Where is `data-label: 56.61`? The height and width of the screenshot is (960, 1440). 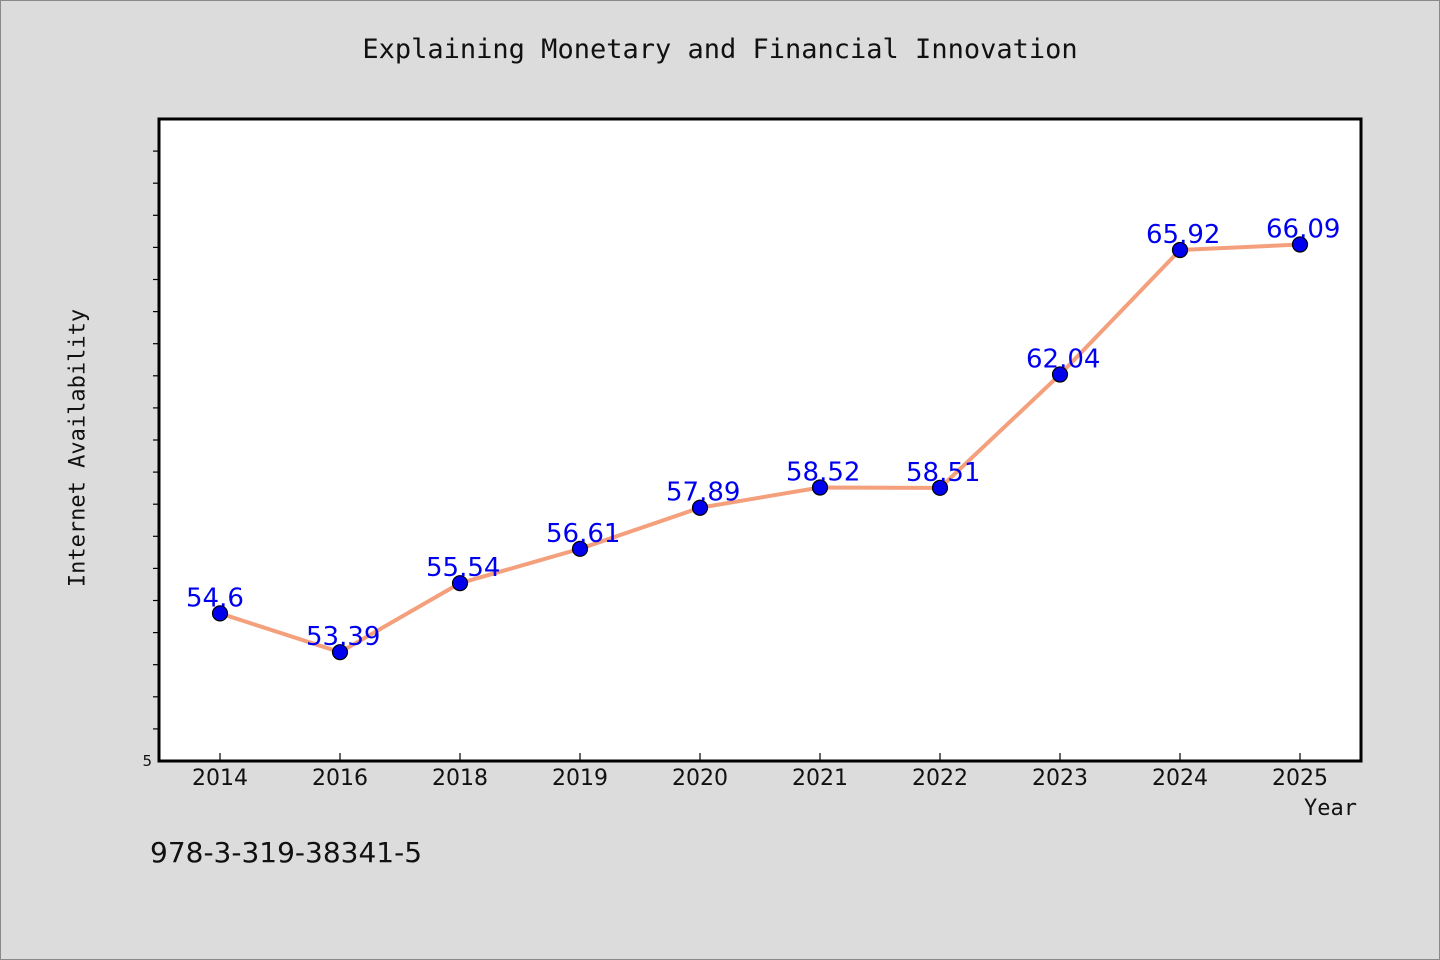
data-label: 56.61 is located at coordinates (583, 534).